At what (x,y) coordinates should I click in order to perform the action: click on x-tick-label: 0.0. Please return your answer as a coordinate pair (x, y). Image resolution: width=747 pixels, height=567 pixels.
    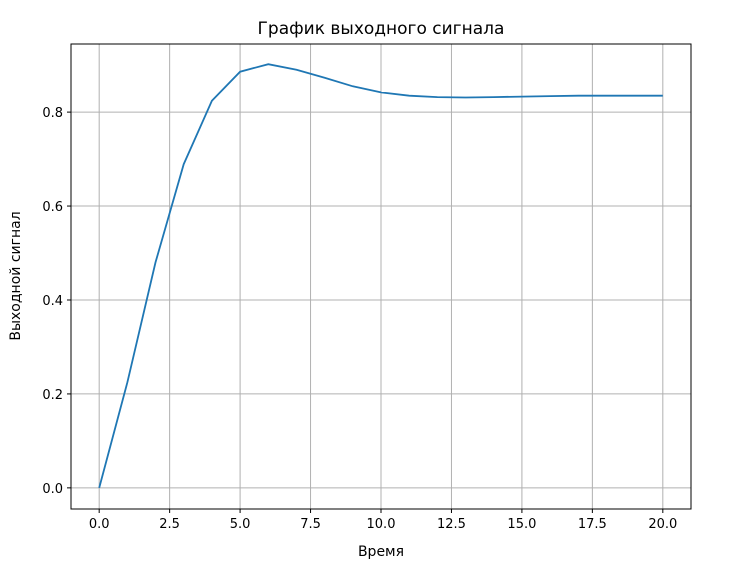
    Looking at the image, I should click on (99, 524).